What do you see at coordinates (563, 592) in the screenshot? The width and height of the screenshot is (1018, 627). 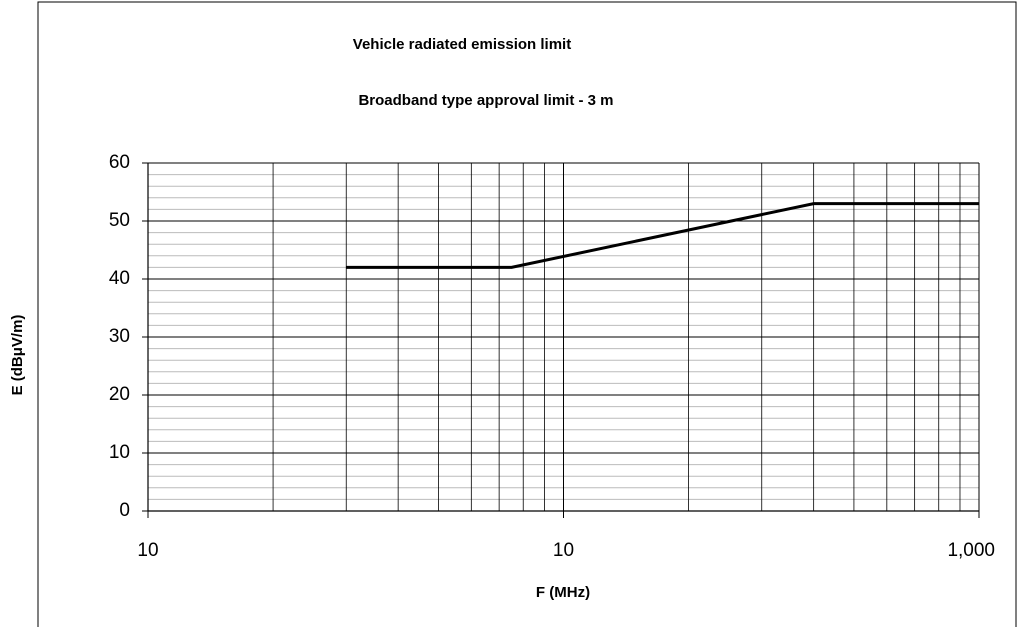 I see `x-axis-label: F (MHz)` at bounding box center [563, 592].